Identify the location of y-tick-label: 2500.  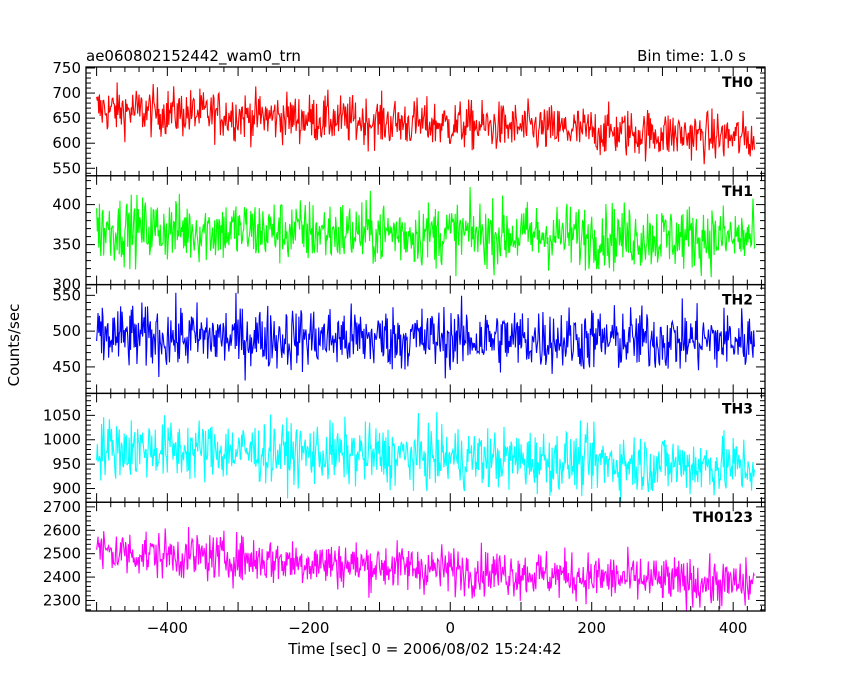
(62, 554).